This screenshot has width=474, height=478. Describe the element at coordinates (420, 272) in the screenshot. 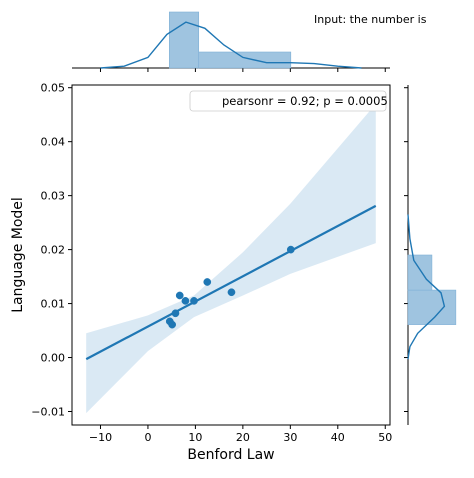

I see `marginal-y-bar` at that location.